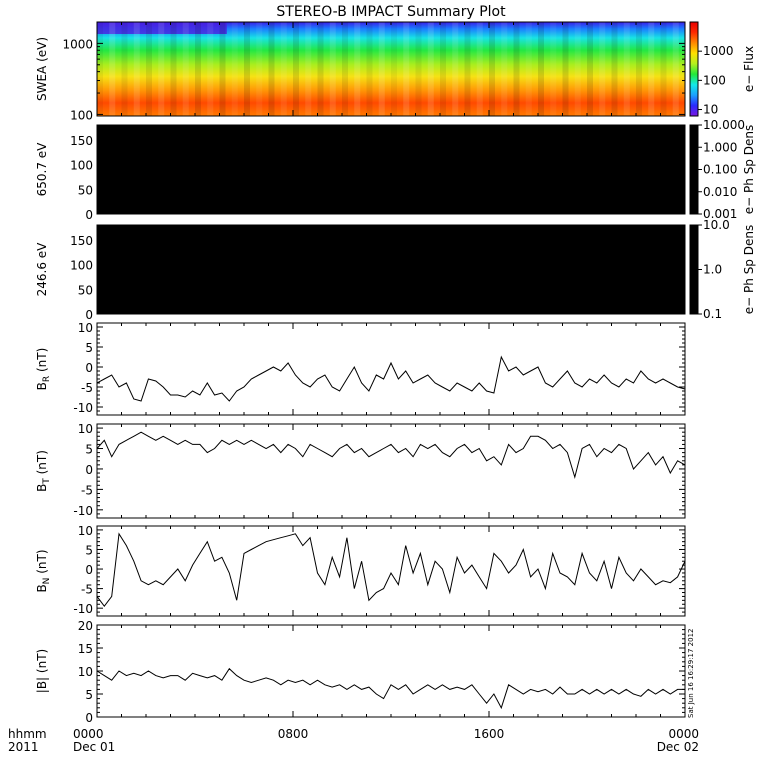 The width and height of the screenshot is (780, 780). Describe the element at coordinates (89, 550) in the screenshot. I see `bn-y-tick-label: 5` at that location.